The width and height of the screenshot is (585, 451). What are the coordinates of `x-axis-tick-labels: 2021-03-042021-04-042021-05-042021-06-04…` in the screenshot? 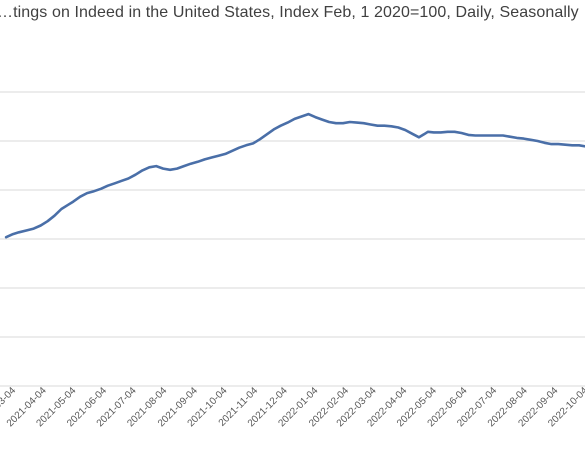 It's located at (292, 407).